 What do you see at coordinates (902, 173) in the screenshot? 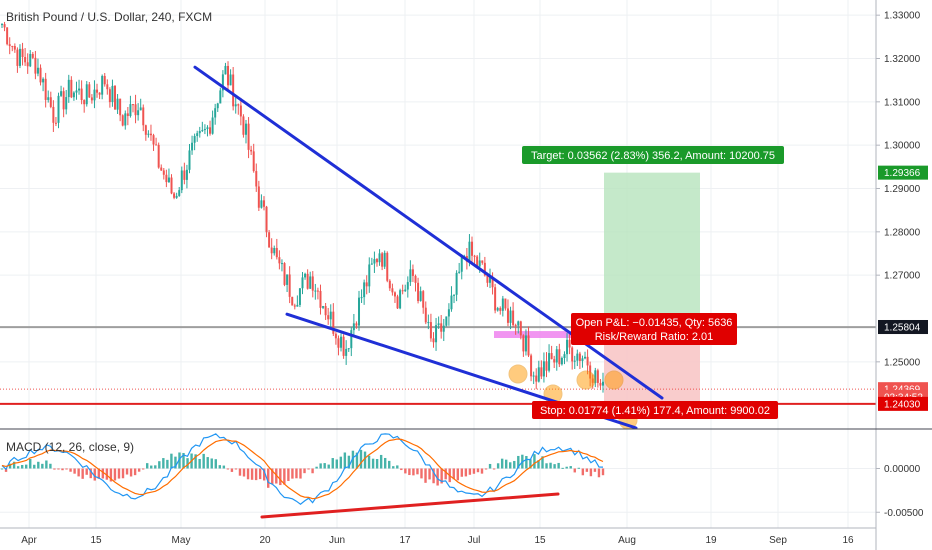
I see `price-badge-text: 1.29366` at bounding box center [902, 173].